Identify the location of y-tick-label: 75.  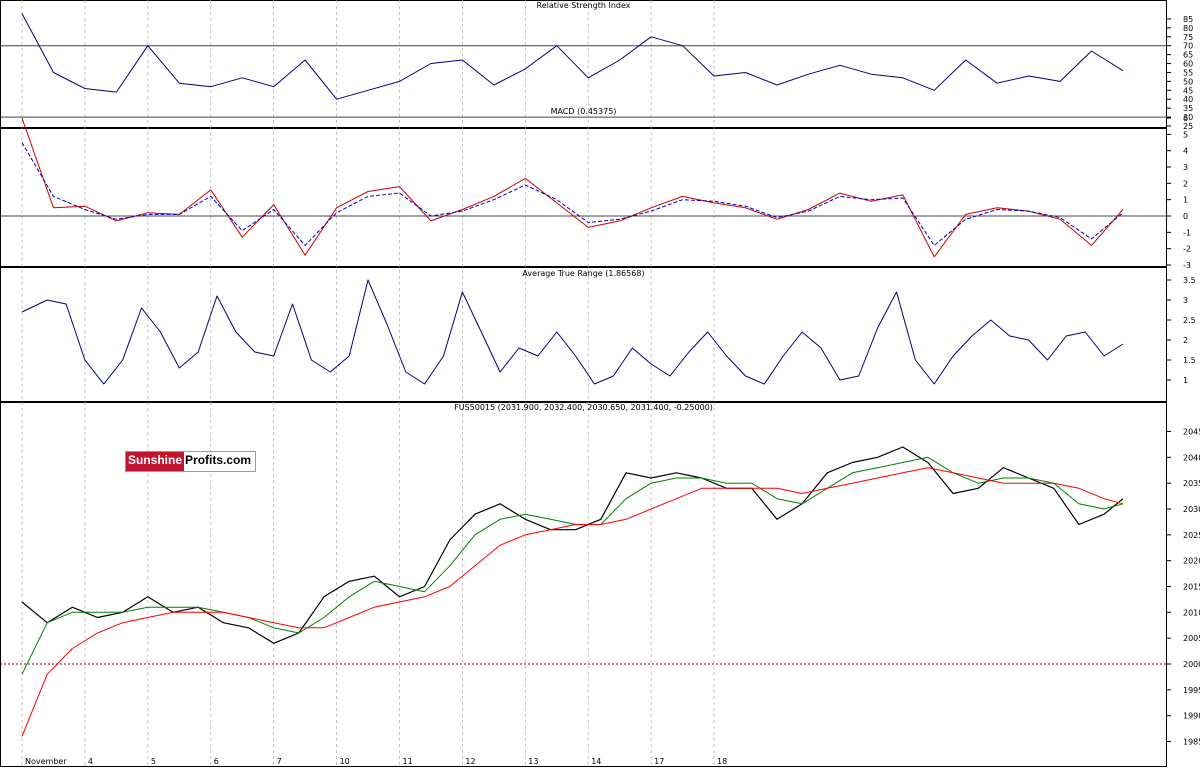
(1188, 37).